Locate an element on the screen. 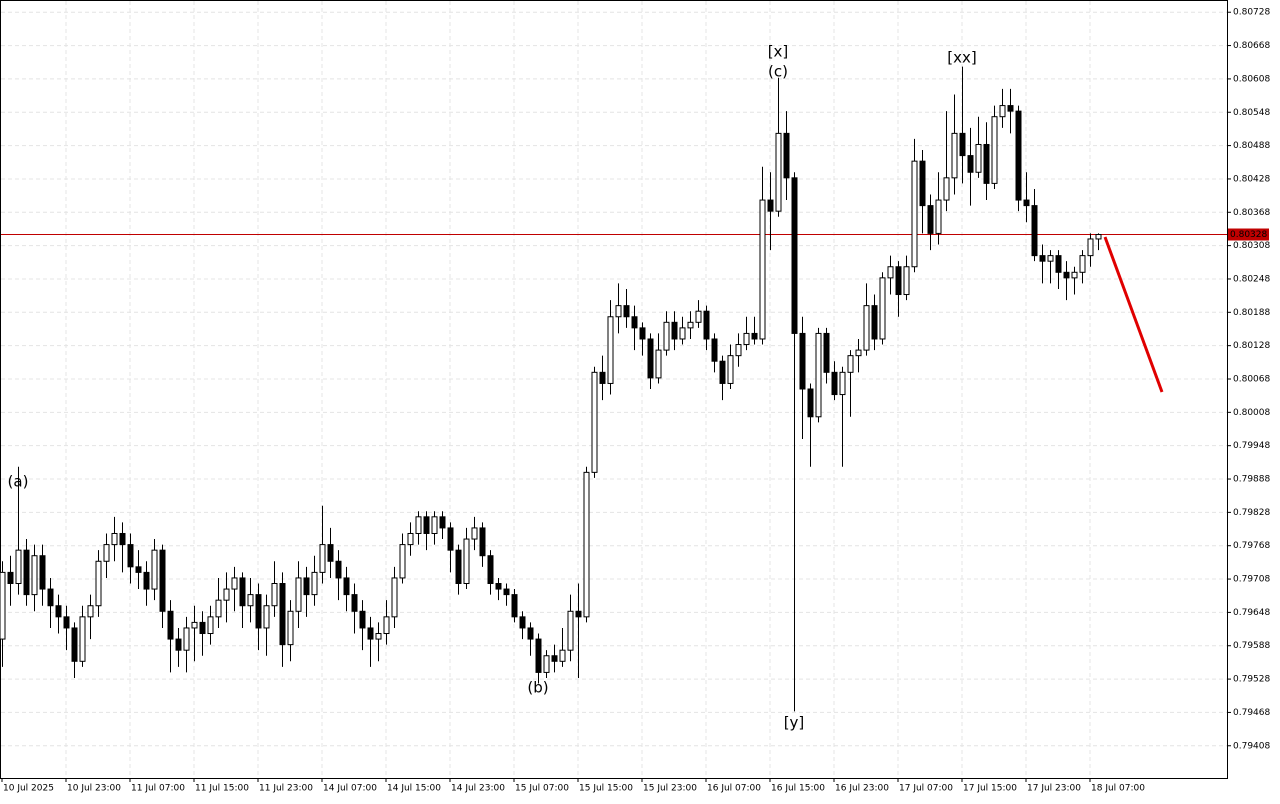  y-tick-label: 0.79468 is located at coordinates (1251, 713).